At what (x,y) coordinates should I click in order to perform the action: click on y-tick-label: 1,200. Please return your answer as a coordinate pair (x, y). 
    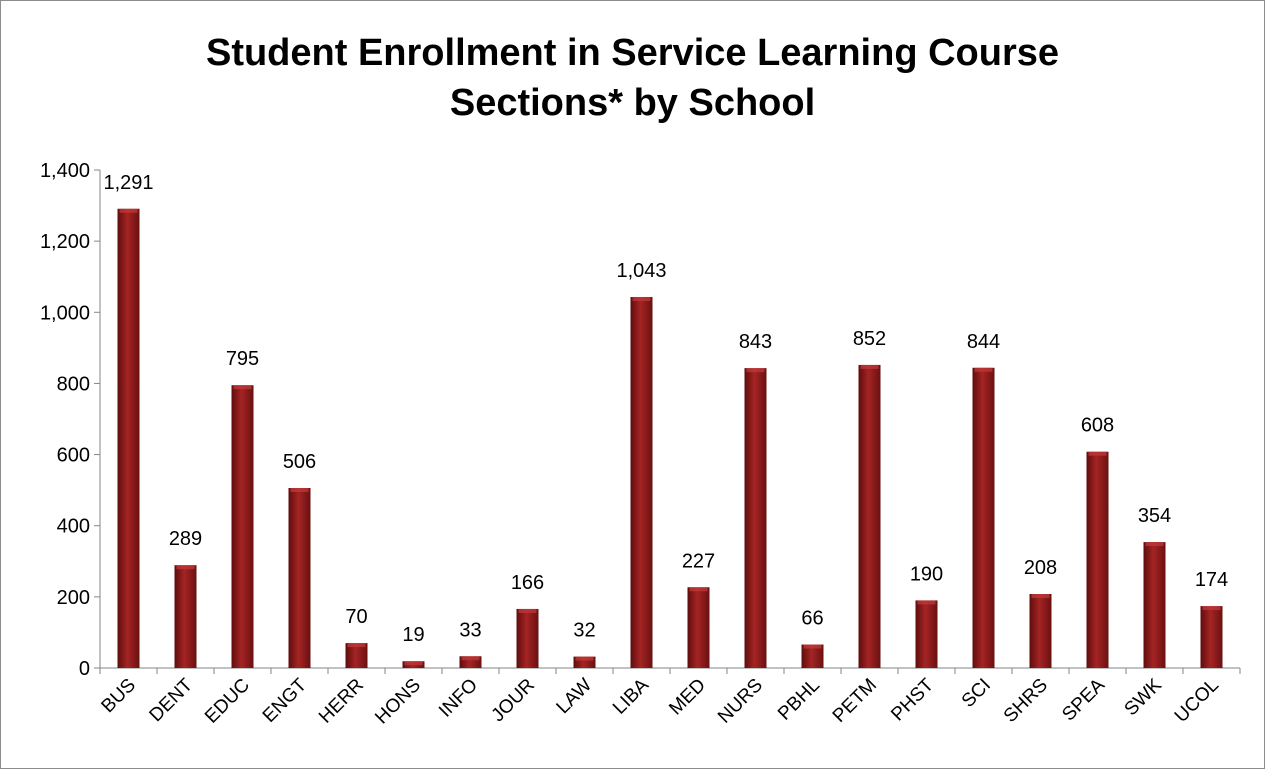
    Looking at the image, I should click on (65, 242).